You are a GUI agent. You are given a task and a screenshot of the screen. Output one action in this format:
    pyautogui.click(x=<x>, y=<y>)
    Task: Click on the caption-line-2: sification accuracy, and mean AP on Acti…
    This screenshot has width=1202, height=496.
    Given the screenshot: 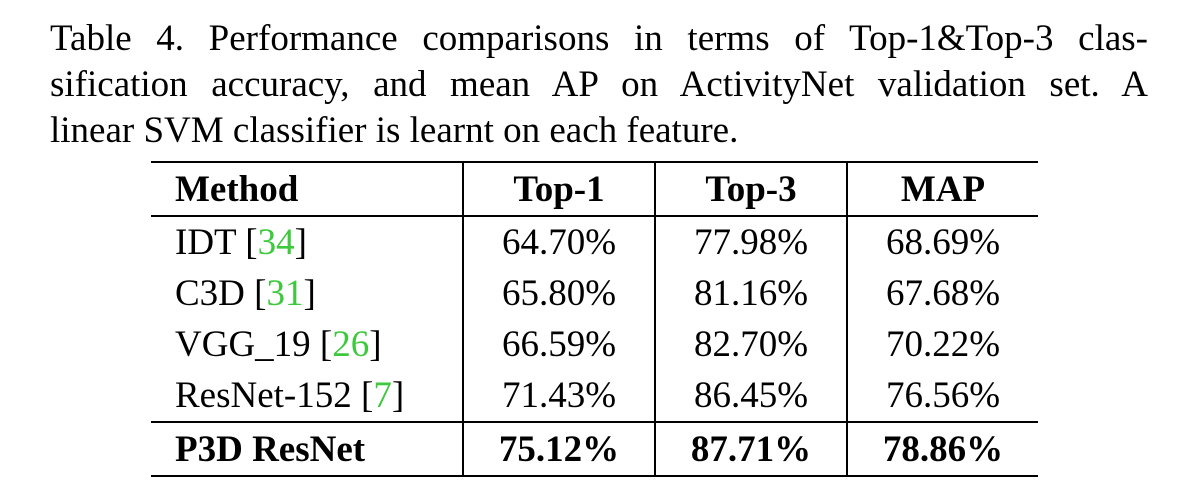 What is the action you would take?
    pyautogui.click(x=599, y=84)
    